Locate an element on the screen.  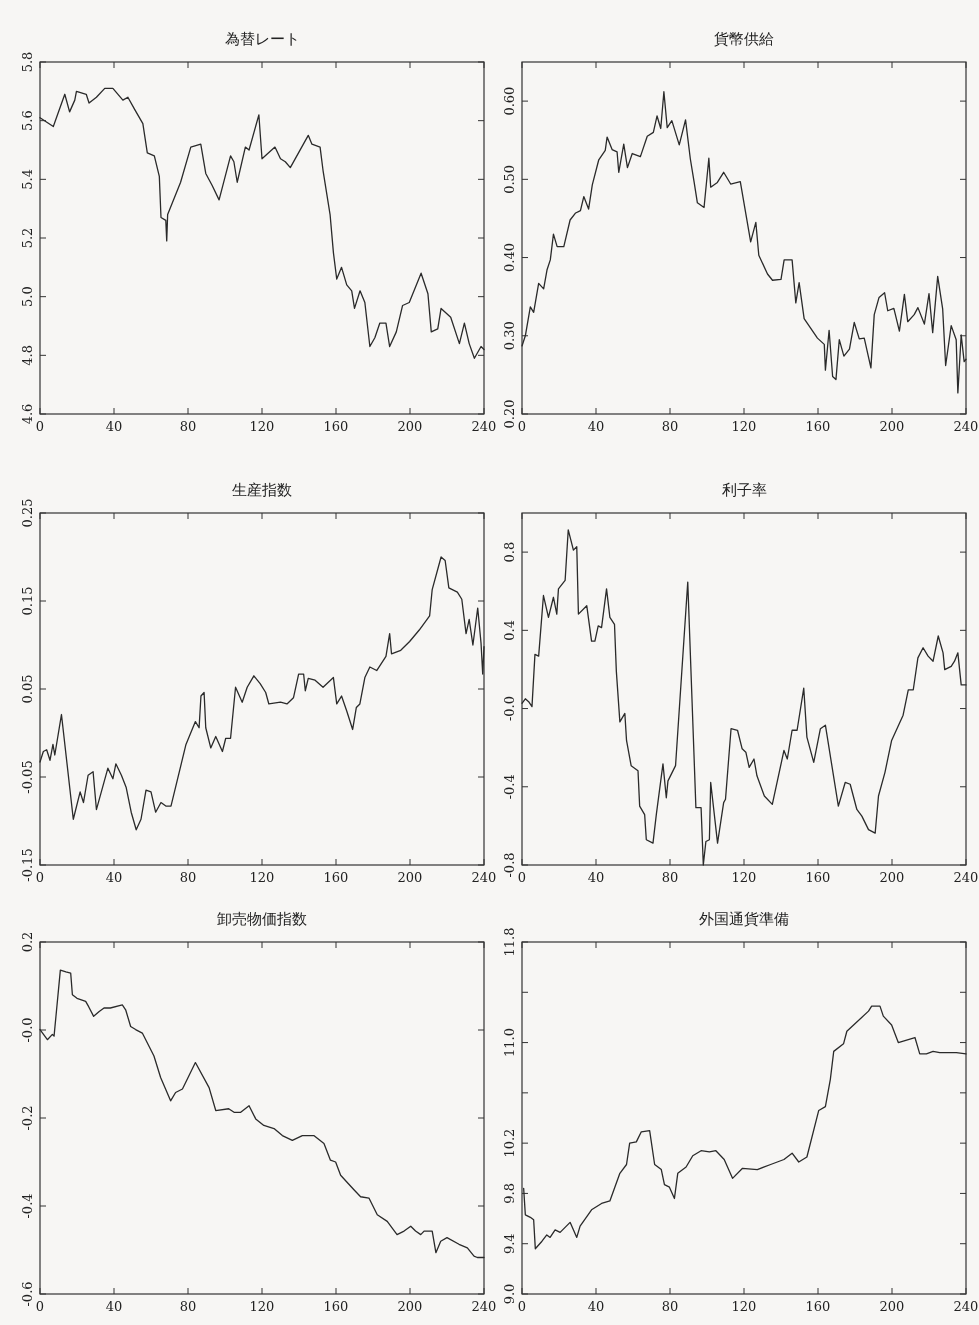
y-tick-label: 0.15 is located at coordinates (27, 601).